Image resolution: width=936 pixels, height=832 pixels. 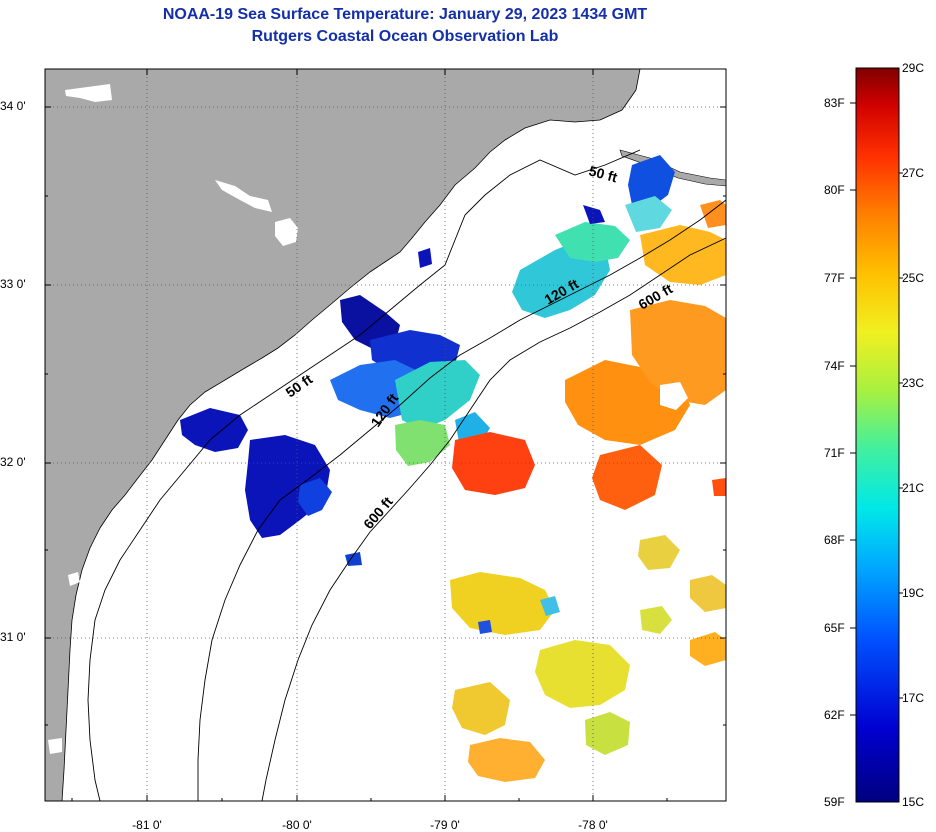 What do you see at coordinates (834, 190) in the screenshot?
I see `colorbar-f-label: 80F` at bounding box center [834, 190].